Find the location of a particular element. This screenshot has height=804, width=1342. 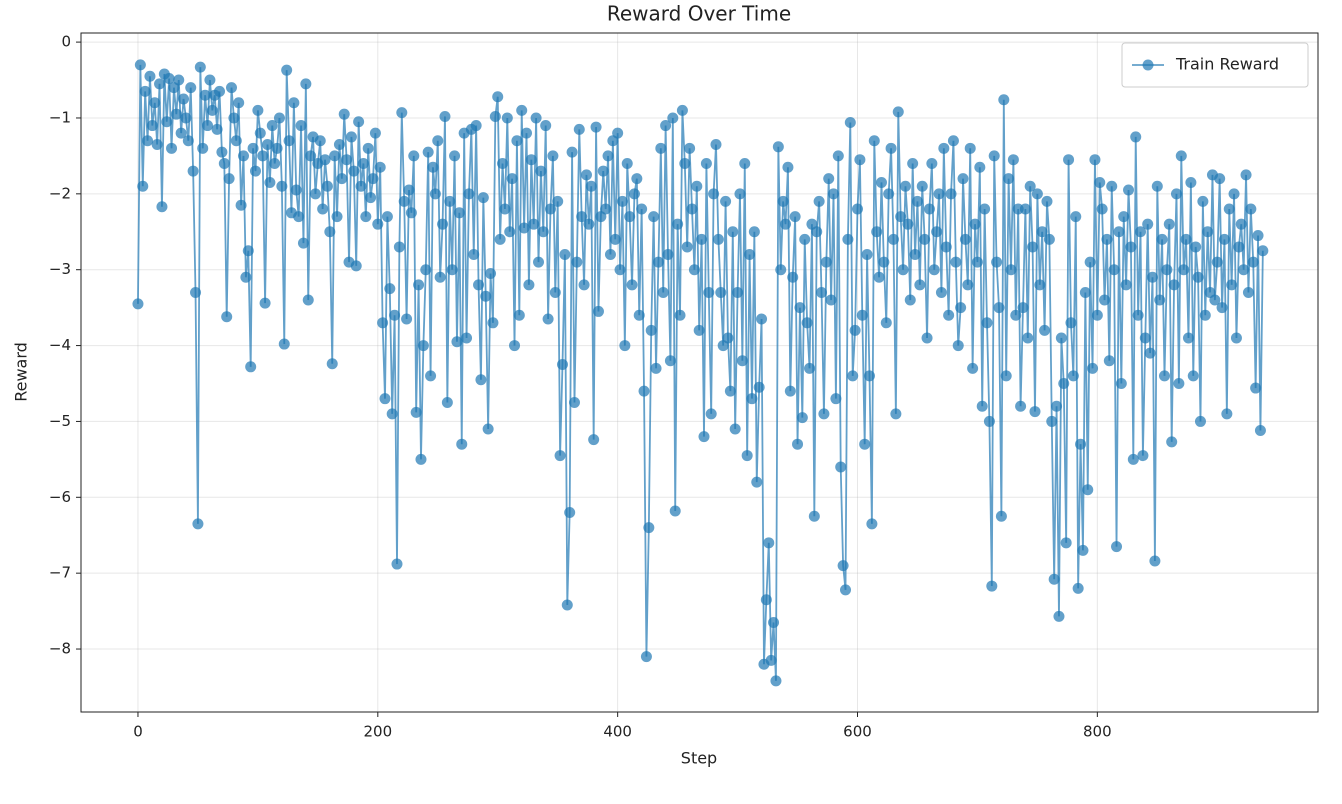

y-tick-label: −7 is located at coordinates (60, 573).